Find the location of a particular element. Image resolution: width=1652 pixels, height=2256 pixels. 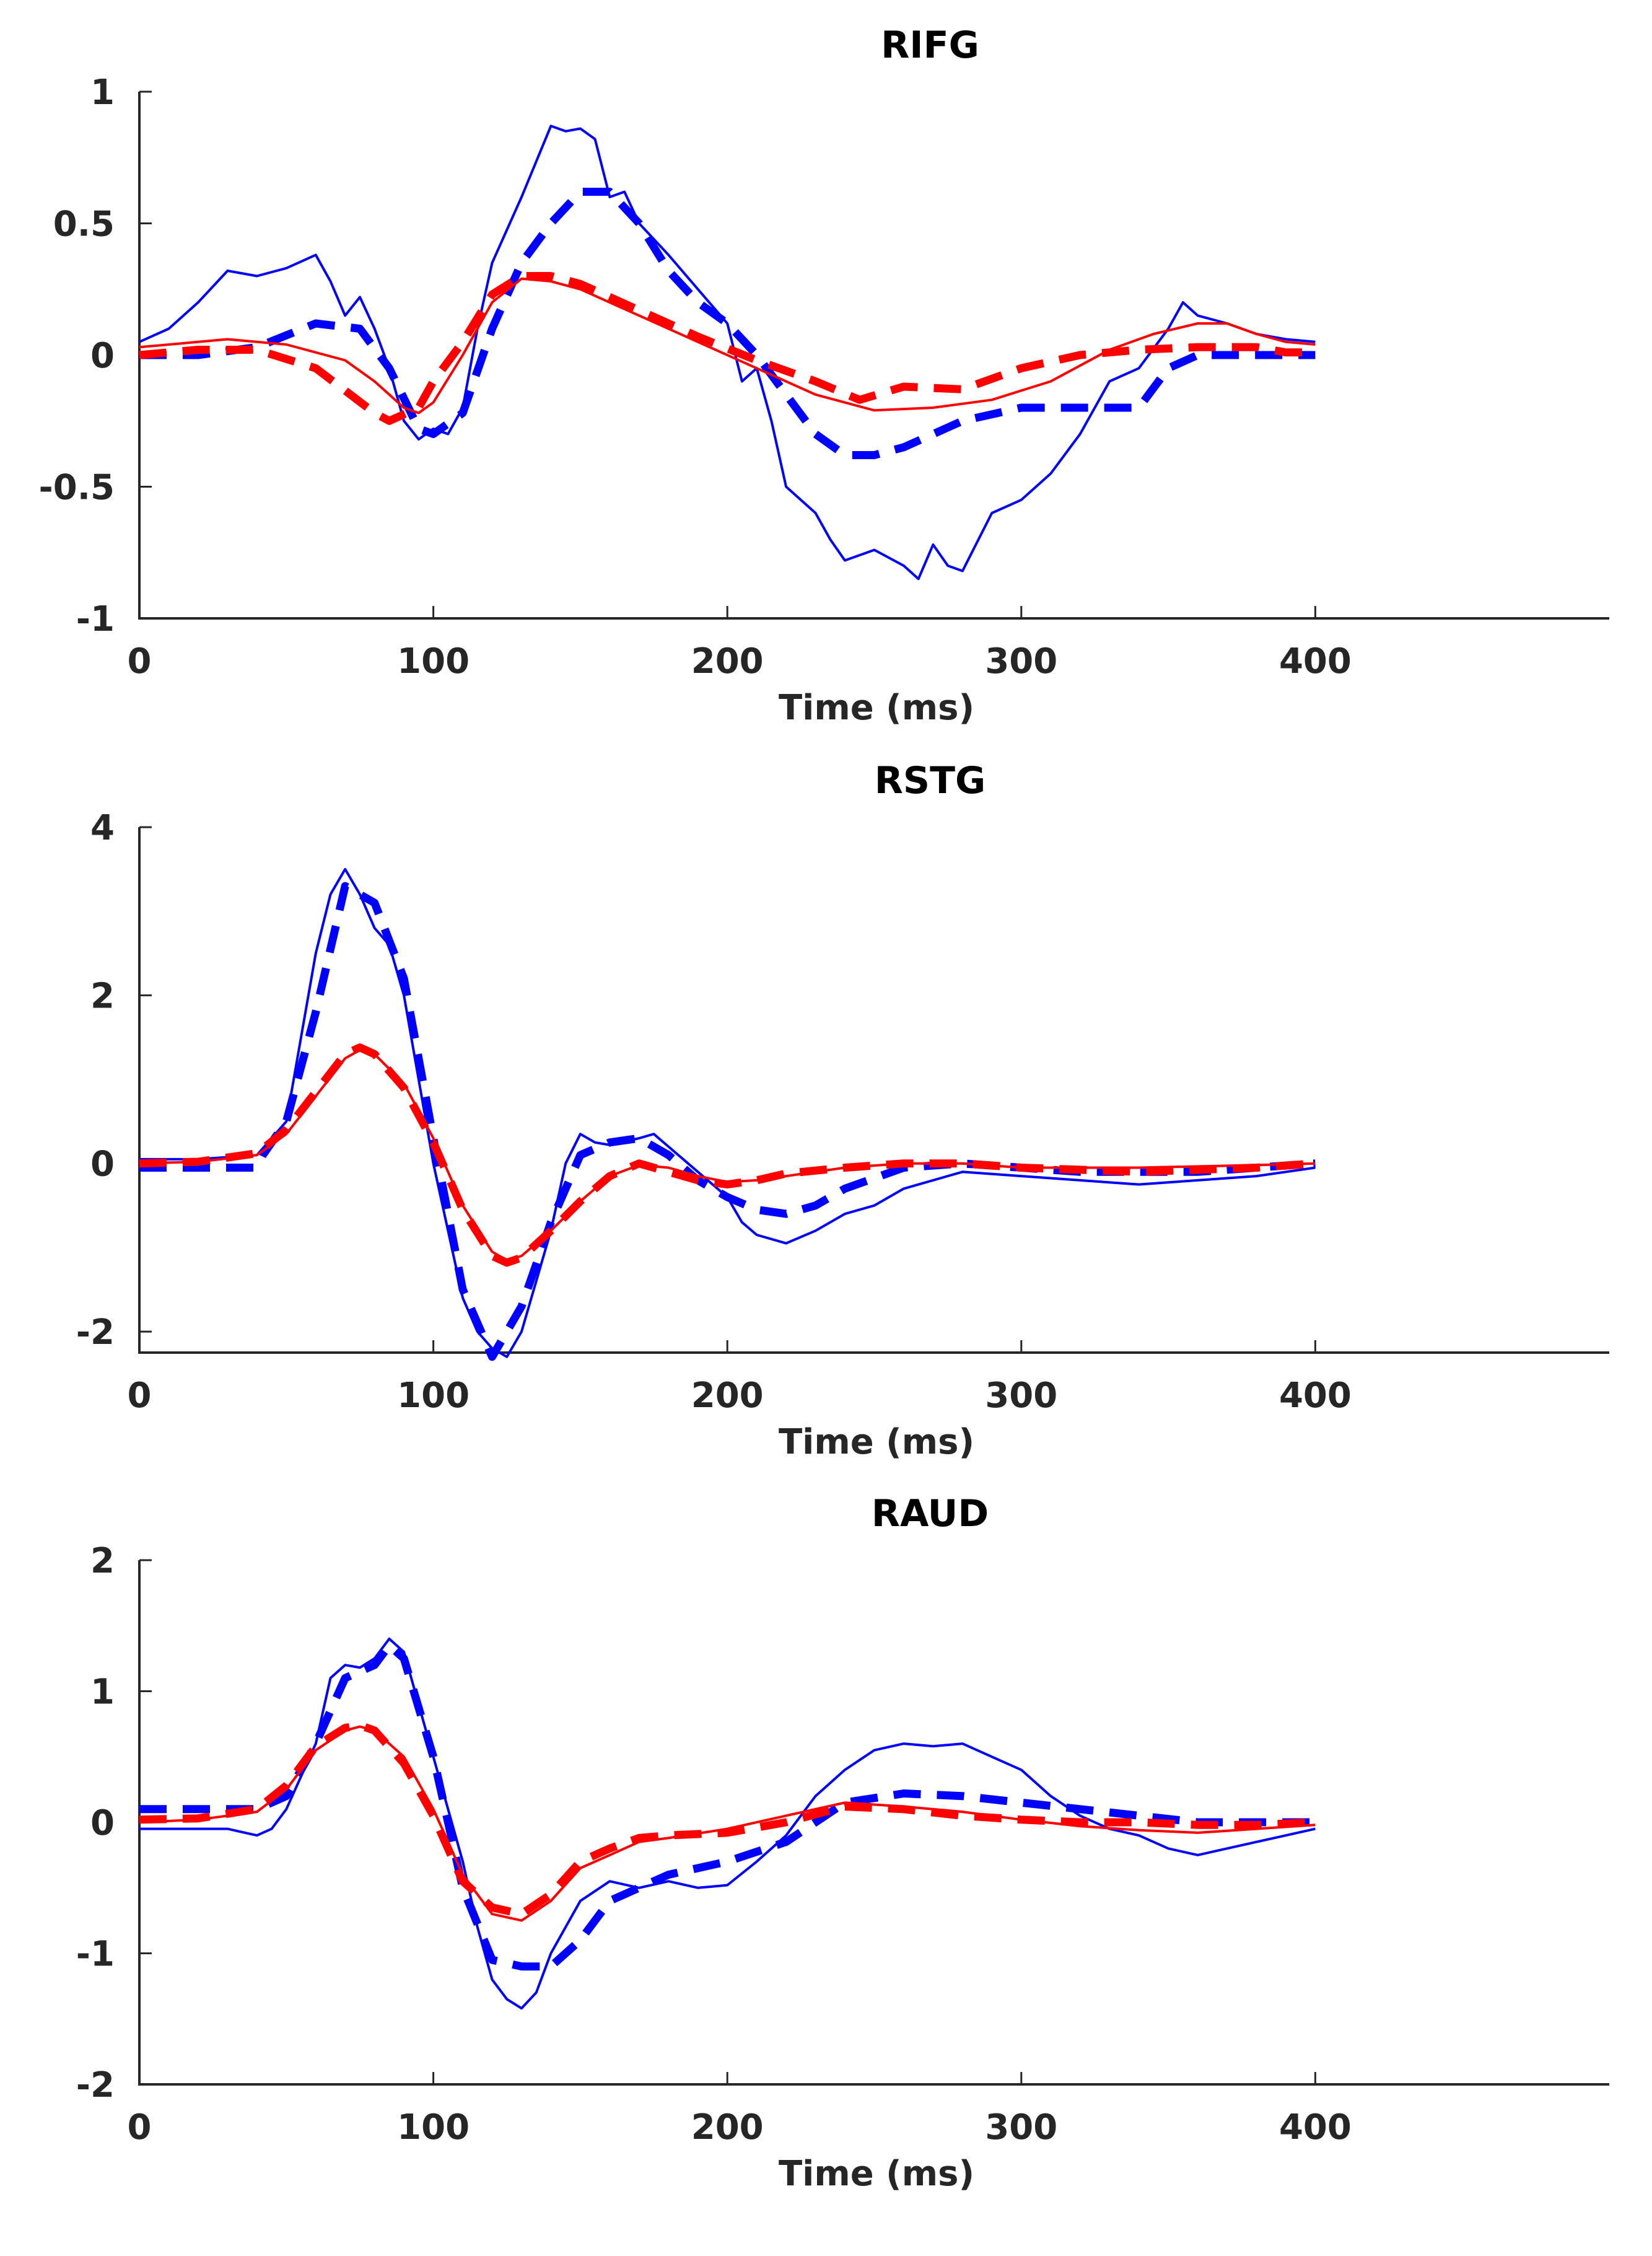

x-axis-label-rifg: Time (ms) is located at coordinates (876, 708).